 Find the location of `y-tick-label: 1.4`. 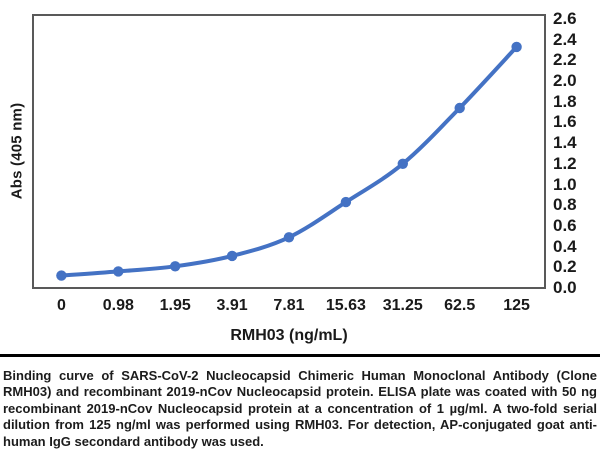

y-tick-label: 1.4 is located at coordinates (565, 143).